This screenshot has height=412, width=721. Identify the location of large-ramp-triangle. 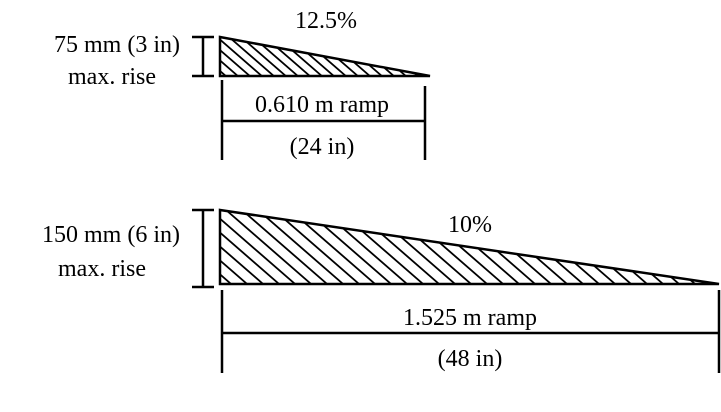
(469, 247).